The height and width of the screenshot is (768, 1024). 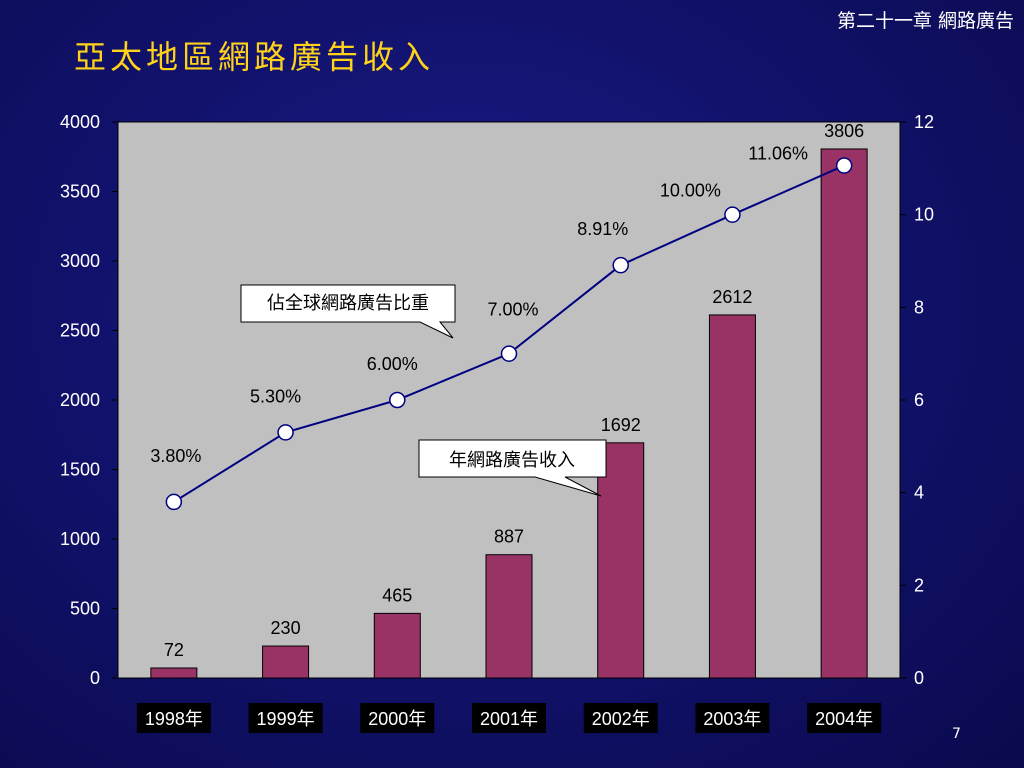 I want to click on left-tick-label: 500, so click(x=85, y=609).